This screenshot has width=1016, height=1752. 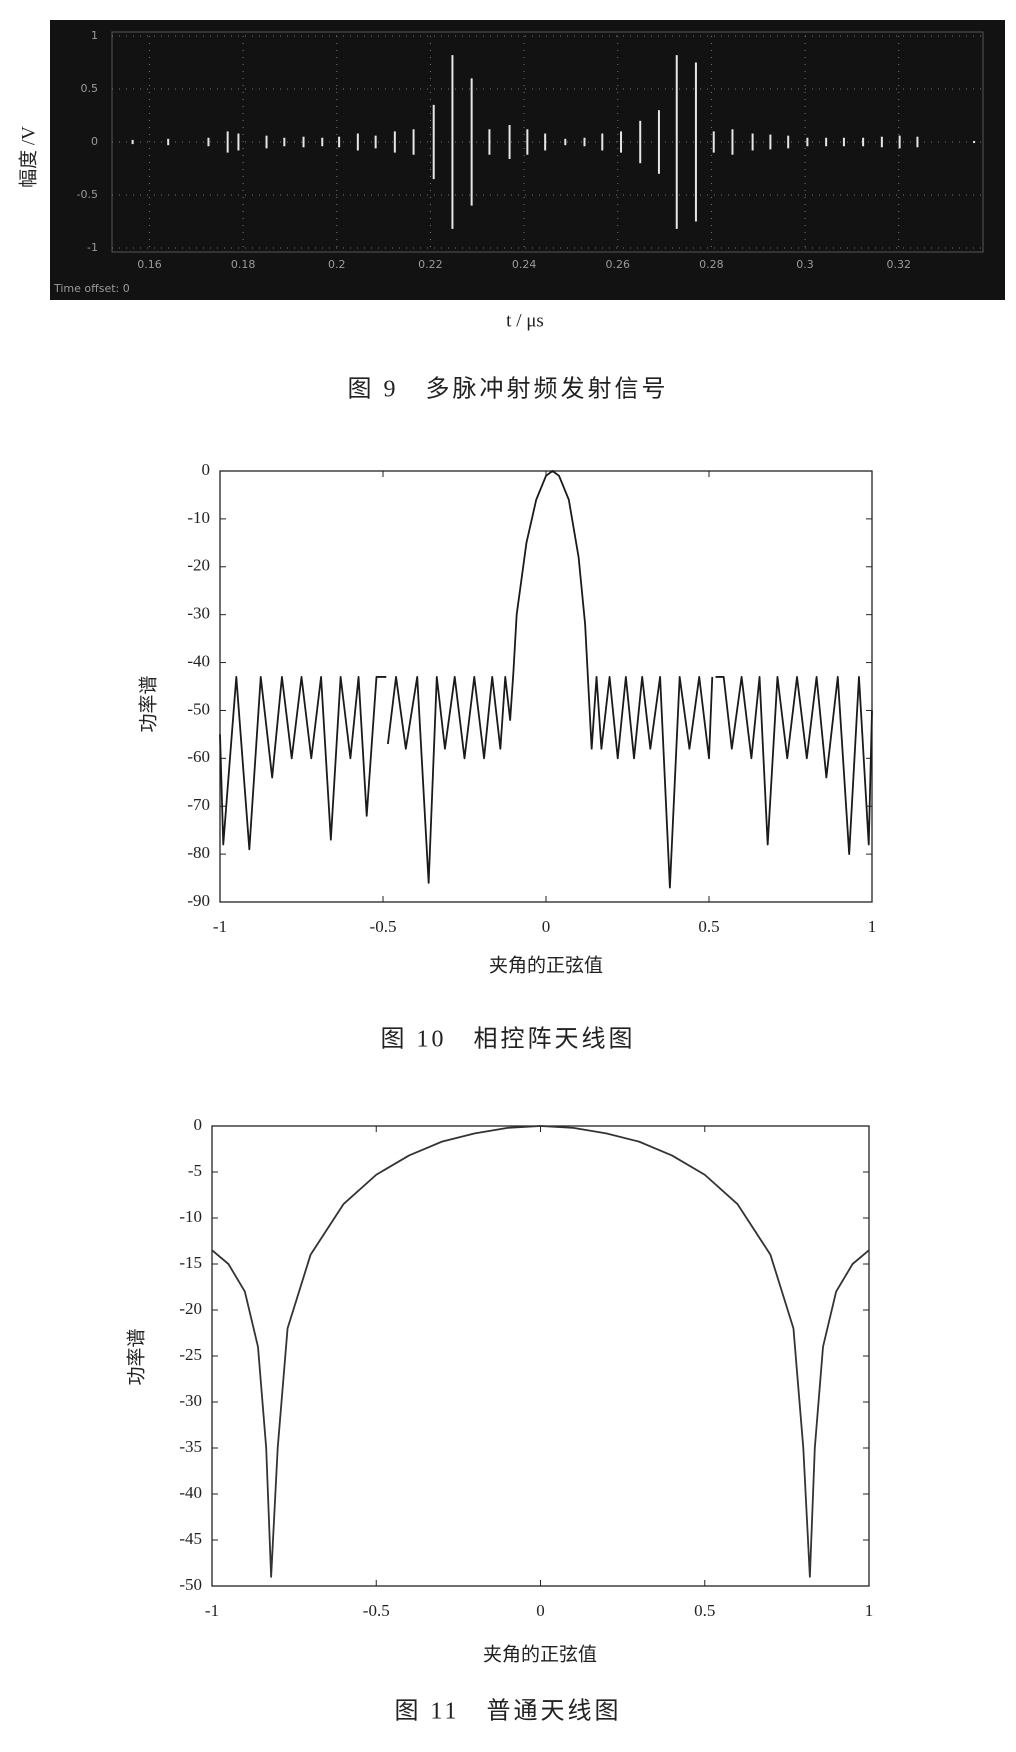 I want to click on x-tick-label: 0.16, so click(x=149, y=264).